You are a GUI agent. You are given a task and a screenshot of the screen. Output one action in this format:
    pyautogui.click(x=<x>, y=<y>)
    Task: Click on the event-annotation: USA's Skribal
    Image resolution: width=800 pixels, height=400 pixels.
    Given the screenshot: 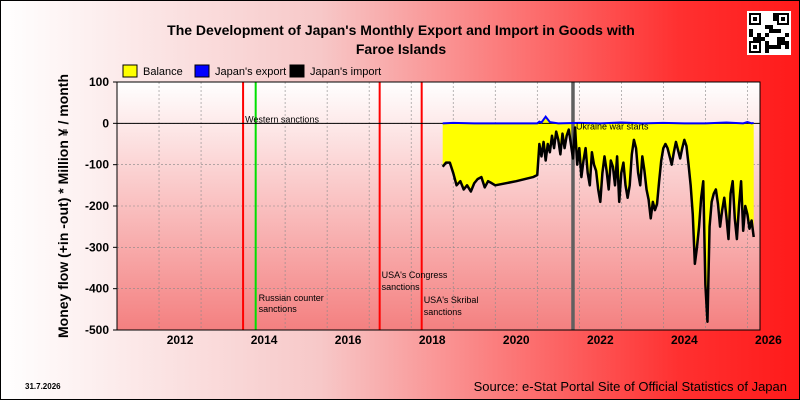 What is the action you would take?
    pyautogui.click(x=451, y=300)
    